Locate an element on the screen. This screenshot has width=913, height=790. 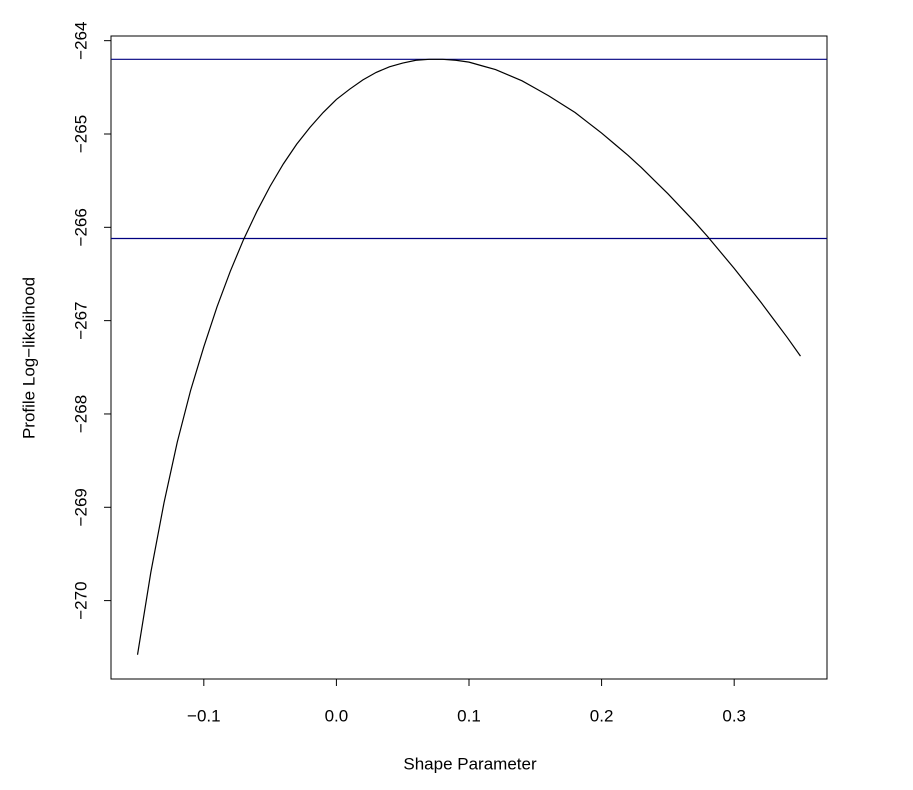
x-tick-label: 0.1 is located at coordinates (469, 715).